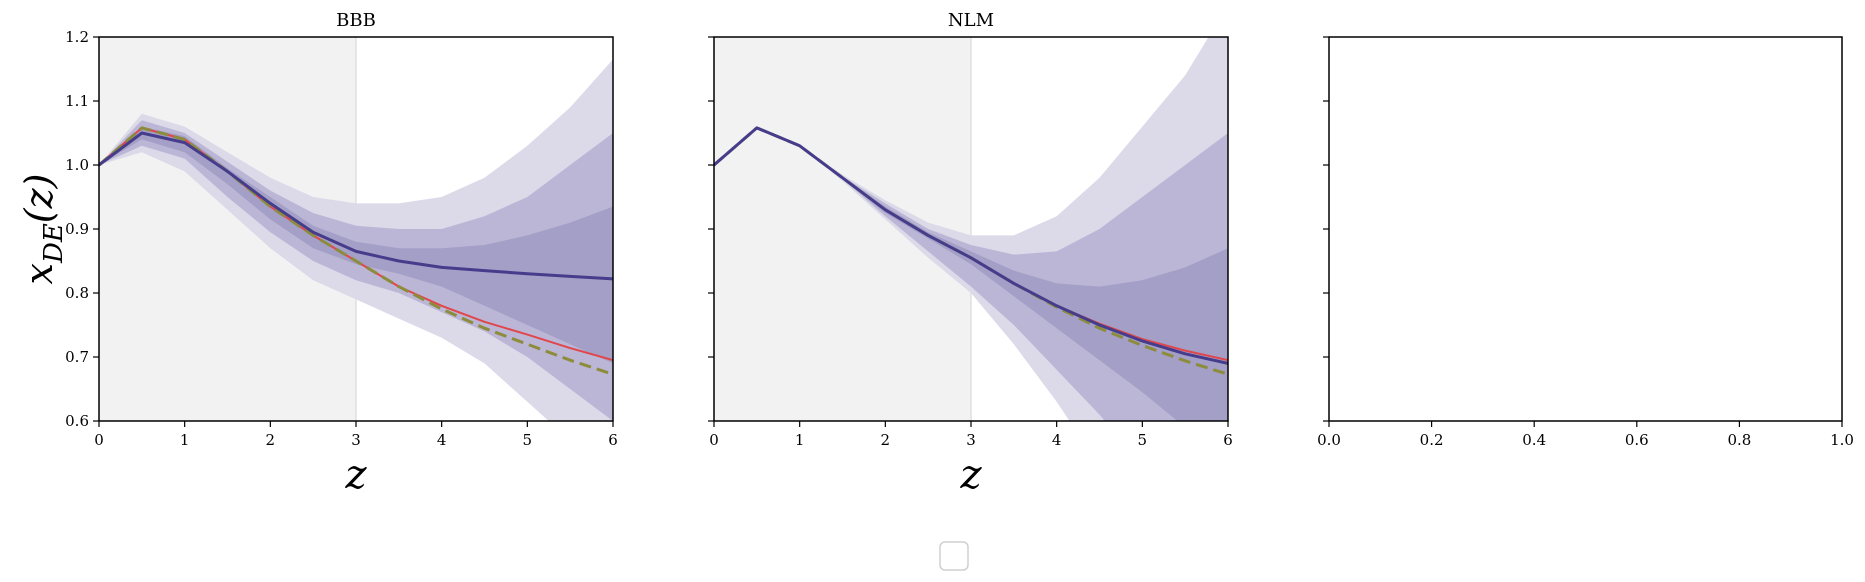 The image size is (1865, 582). What do you see at coordinates (356, 20) in the screenshot?
I see `panel-title: BBB` at bounding box center [356, 20].